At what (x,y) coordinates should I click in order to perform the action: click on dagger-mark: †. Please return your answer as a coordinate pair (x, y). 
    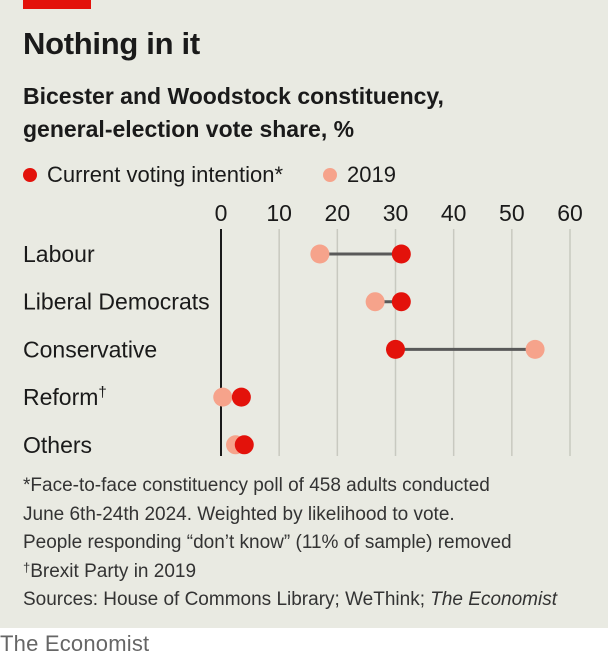
    Looking at the image, I should click on (27, 567).